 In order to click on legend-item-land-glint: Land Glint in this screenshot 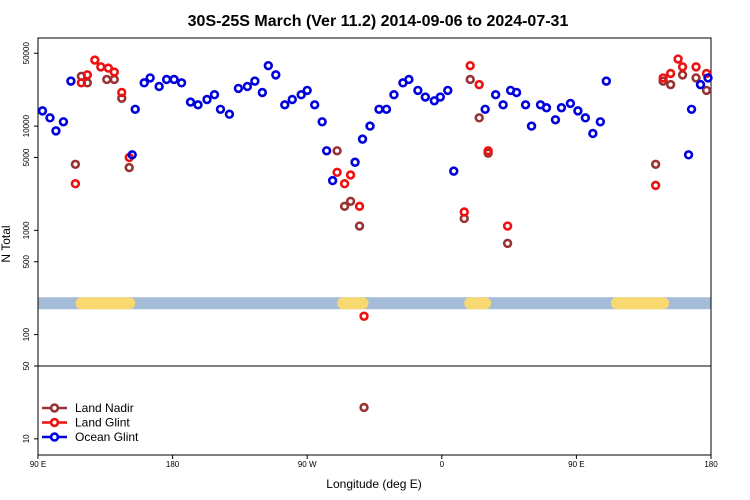, I will do `click(86, 423)`.